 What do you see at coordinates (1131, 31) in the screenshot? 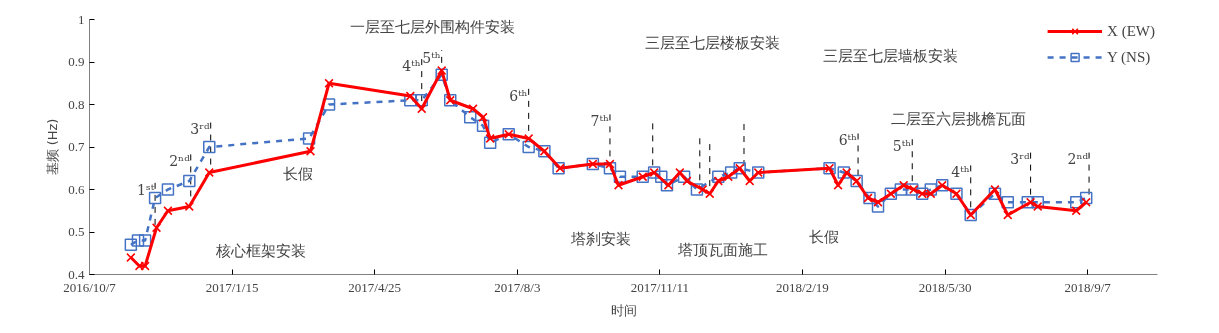
I see `legend-label: X (EW)` at bounding box center [1131, 31].